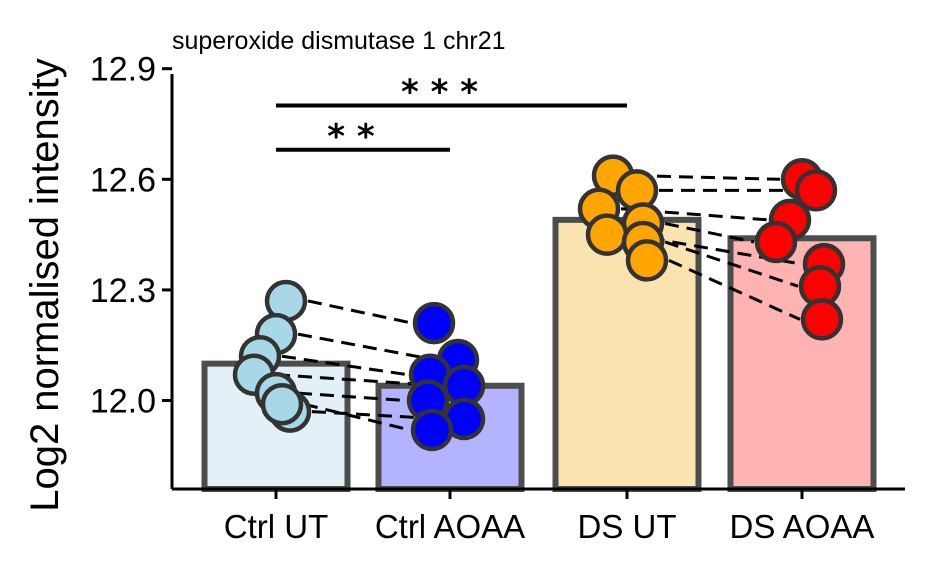 The image size is (930, 570). I want to click on significance-label: * * *, so click(439, 93).